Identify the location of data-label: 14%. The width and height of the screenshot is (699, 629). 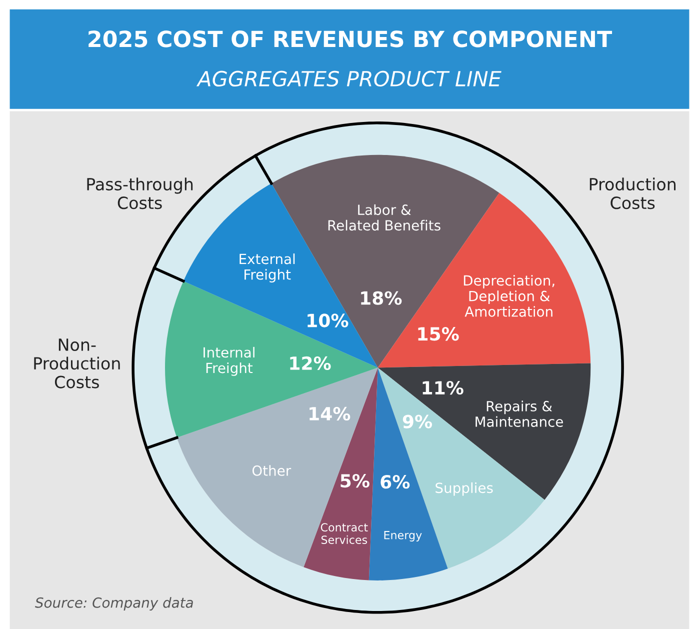
(330, 413).